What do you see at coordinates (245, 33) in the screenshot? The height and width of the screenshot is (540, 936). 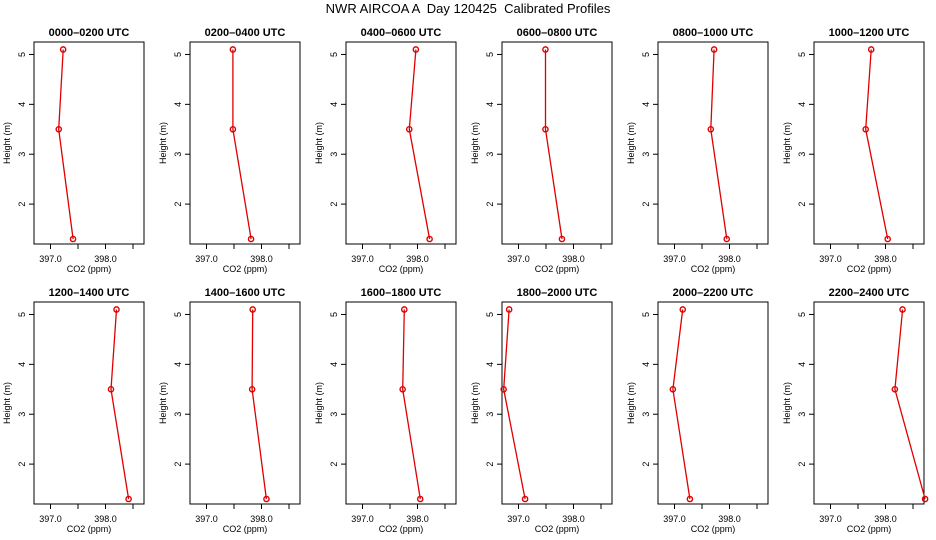 I see `panel-title: 0200–0400 UTC` at bounding box center [245, 33].